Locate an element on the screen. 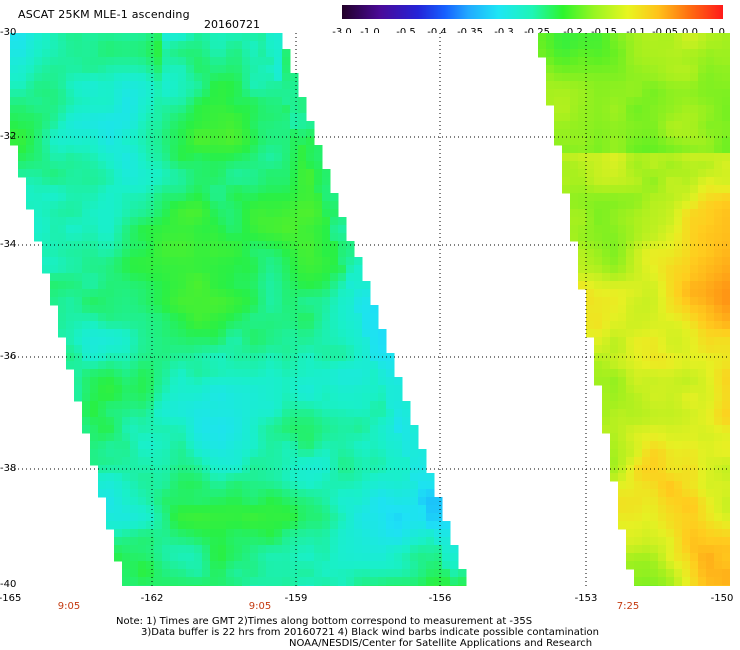 This screenshot has height=650, width=740. colorbar is located at coordinates (532, 12).